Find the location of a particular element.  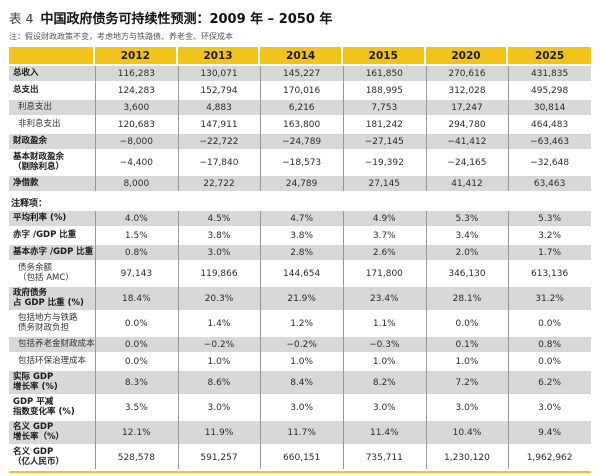

data-cell: −18,573 is located at coordinates (302, 162).